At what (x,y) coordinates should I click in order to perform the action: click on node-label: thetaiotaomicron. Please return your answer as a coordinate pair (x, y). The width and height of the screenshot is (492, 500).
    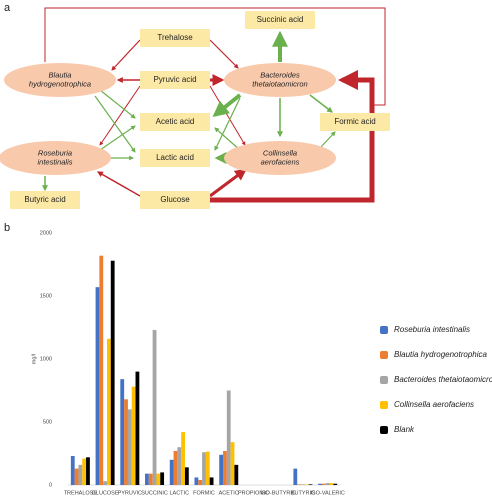
    Looking at the image, I should click on (279, 83).